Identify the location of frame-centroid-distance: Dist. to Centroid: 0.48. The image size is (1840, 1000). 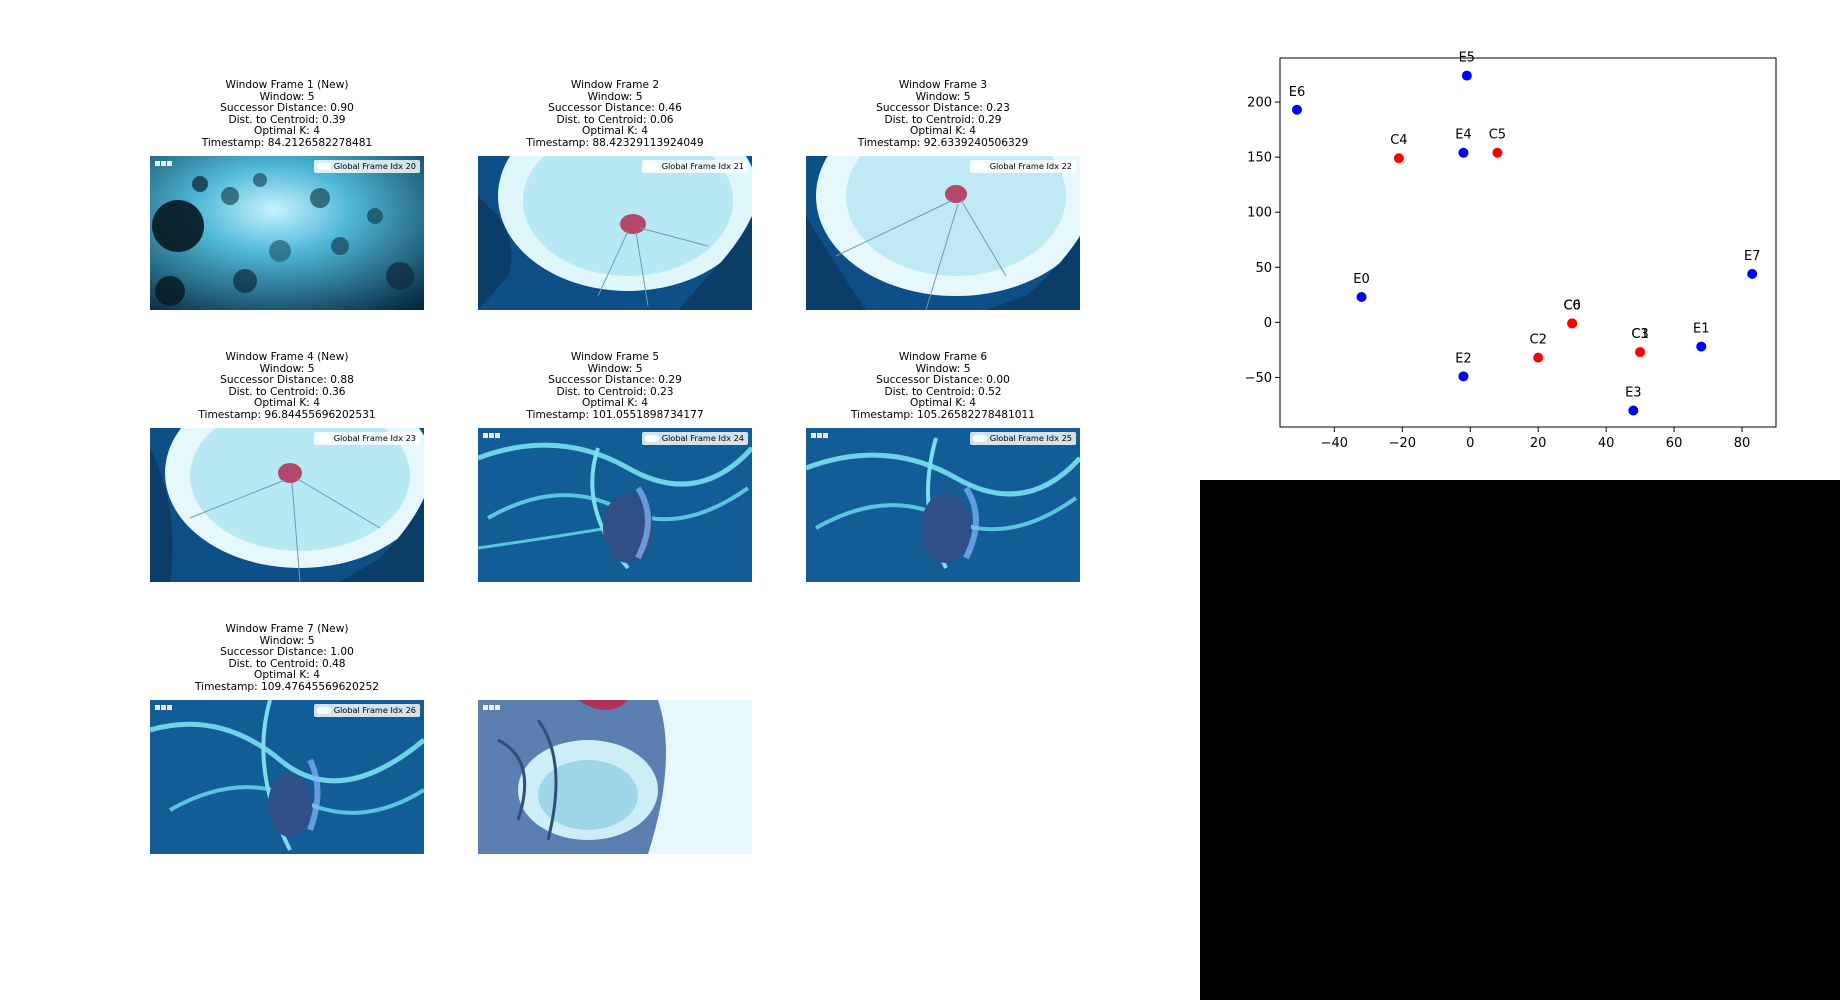
(287, 663).